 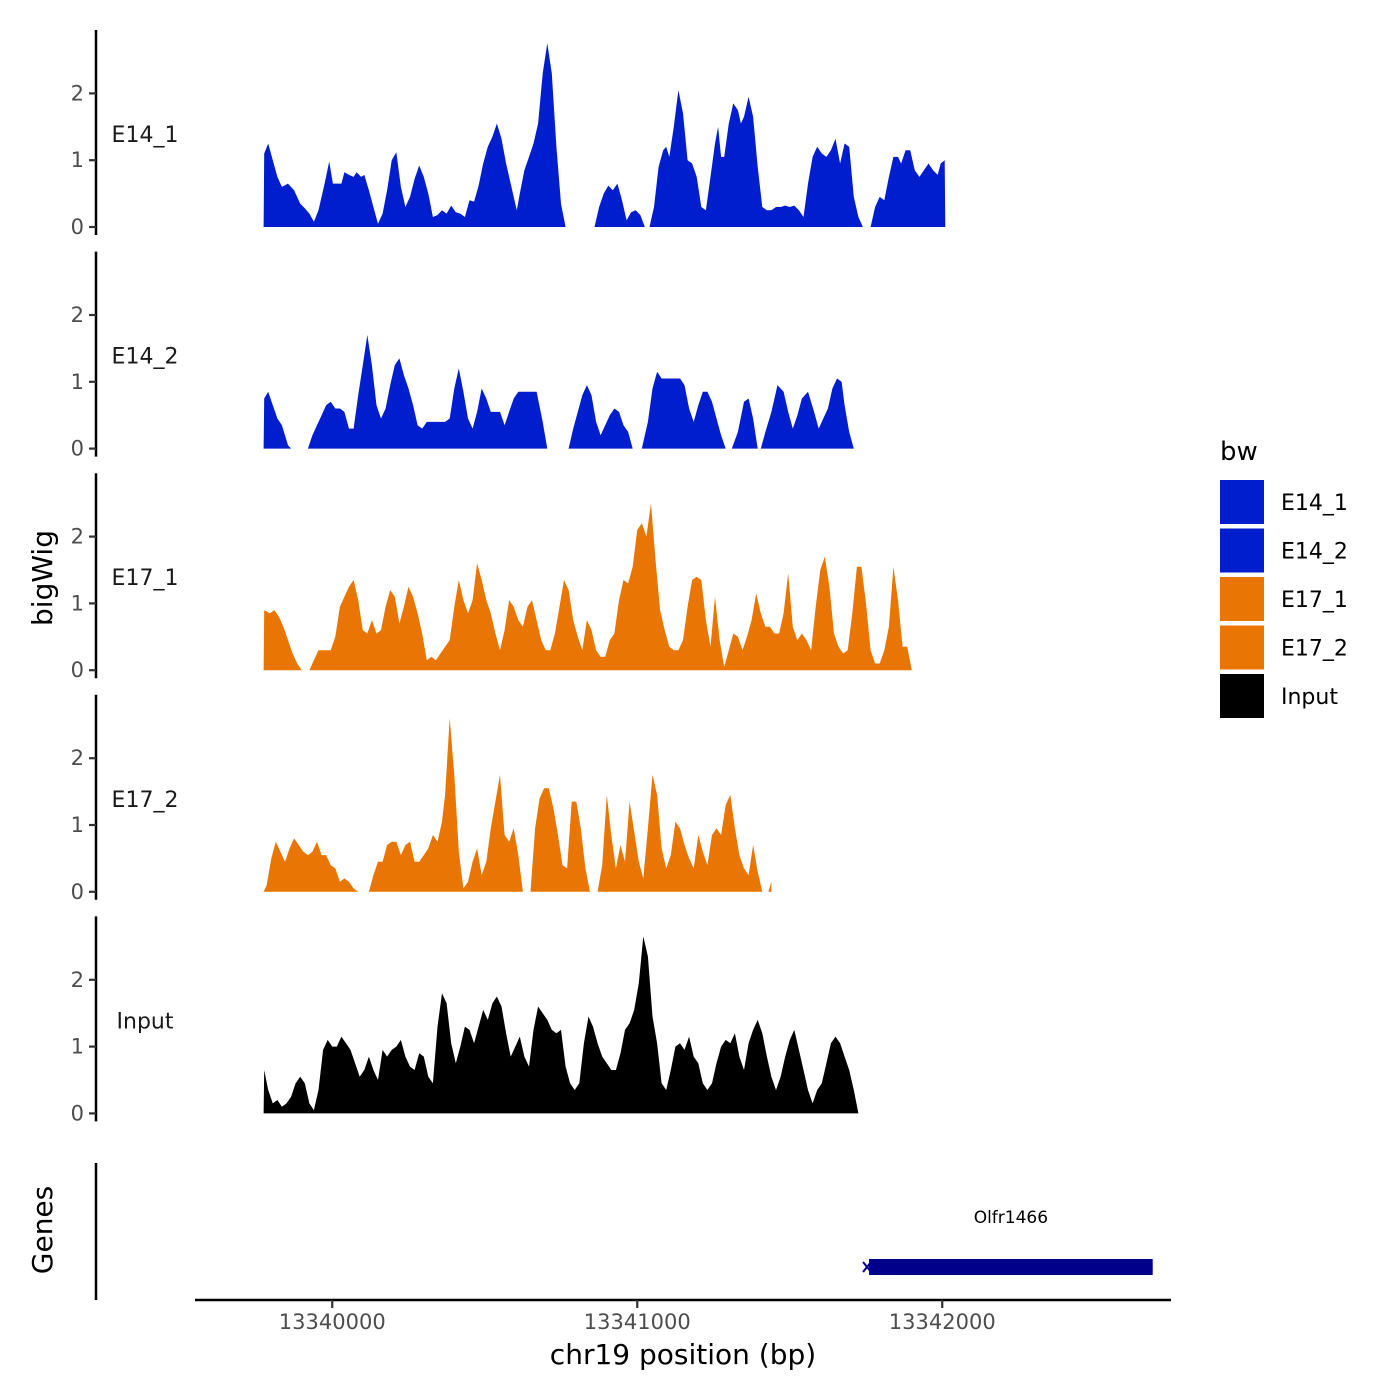 I want to click on track-label-e17-2: E17_2, so click(x=145, y=800).